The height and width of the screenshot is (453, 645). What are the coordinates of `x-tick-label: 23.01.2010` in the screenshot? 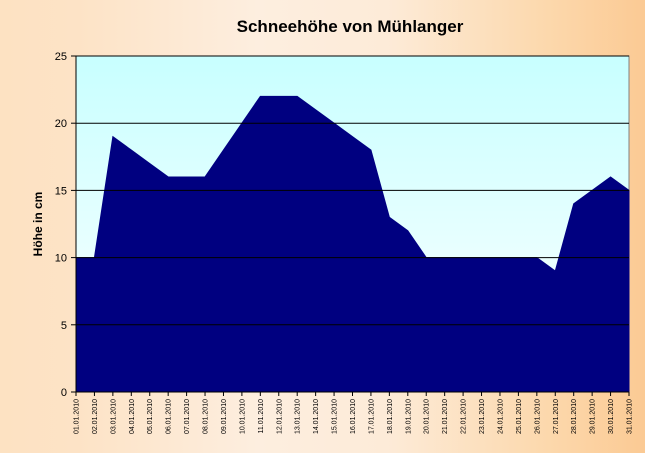 It's located at (482, 416).